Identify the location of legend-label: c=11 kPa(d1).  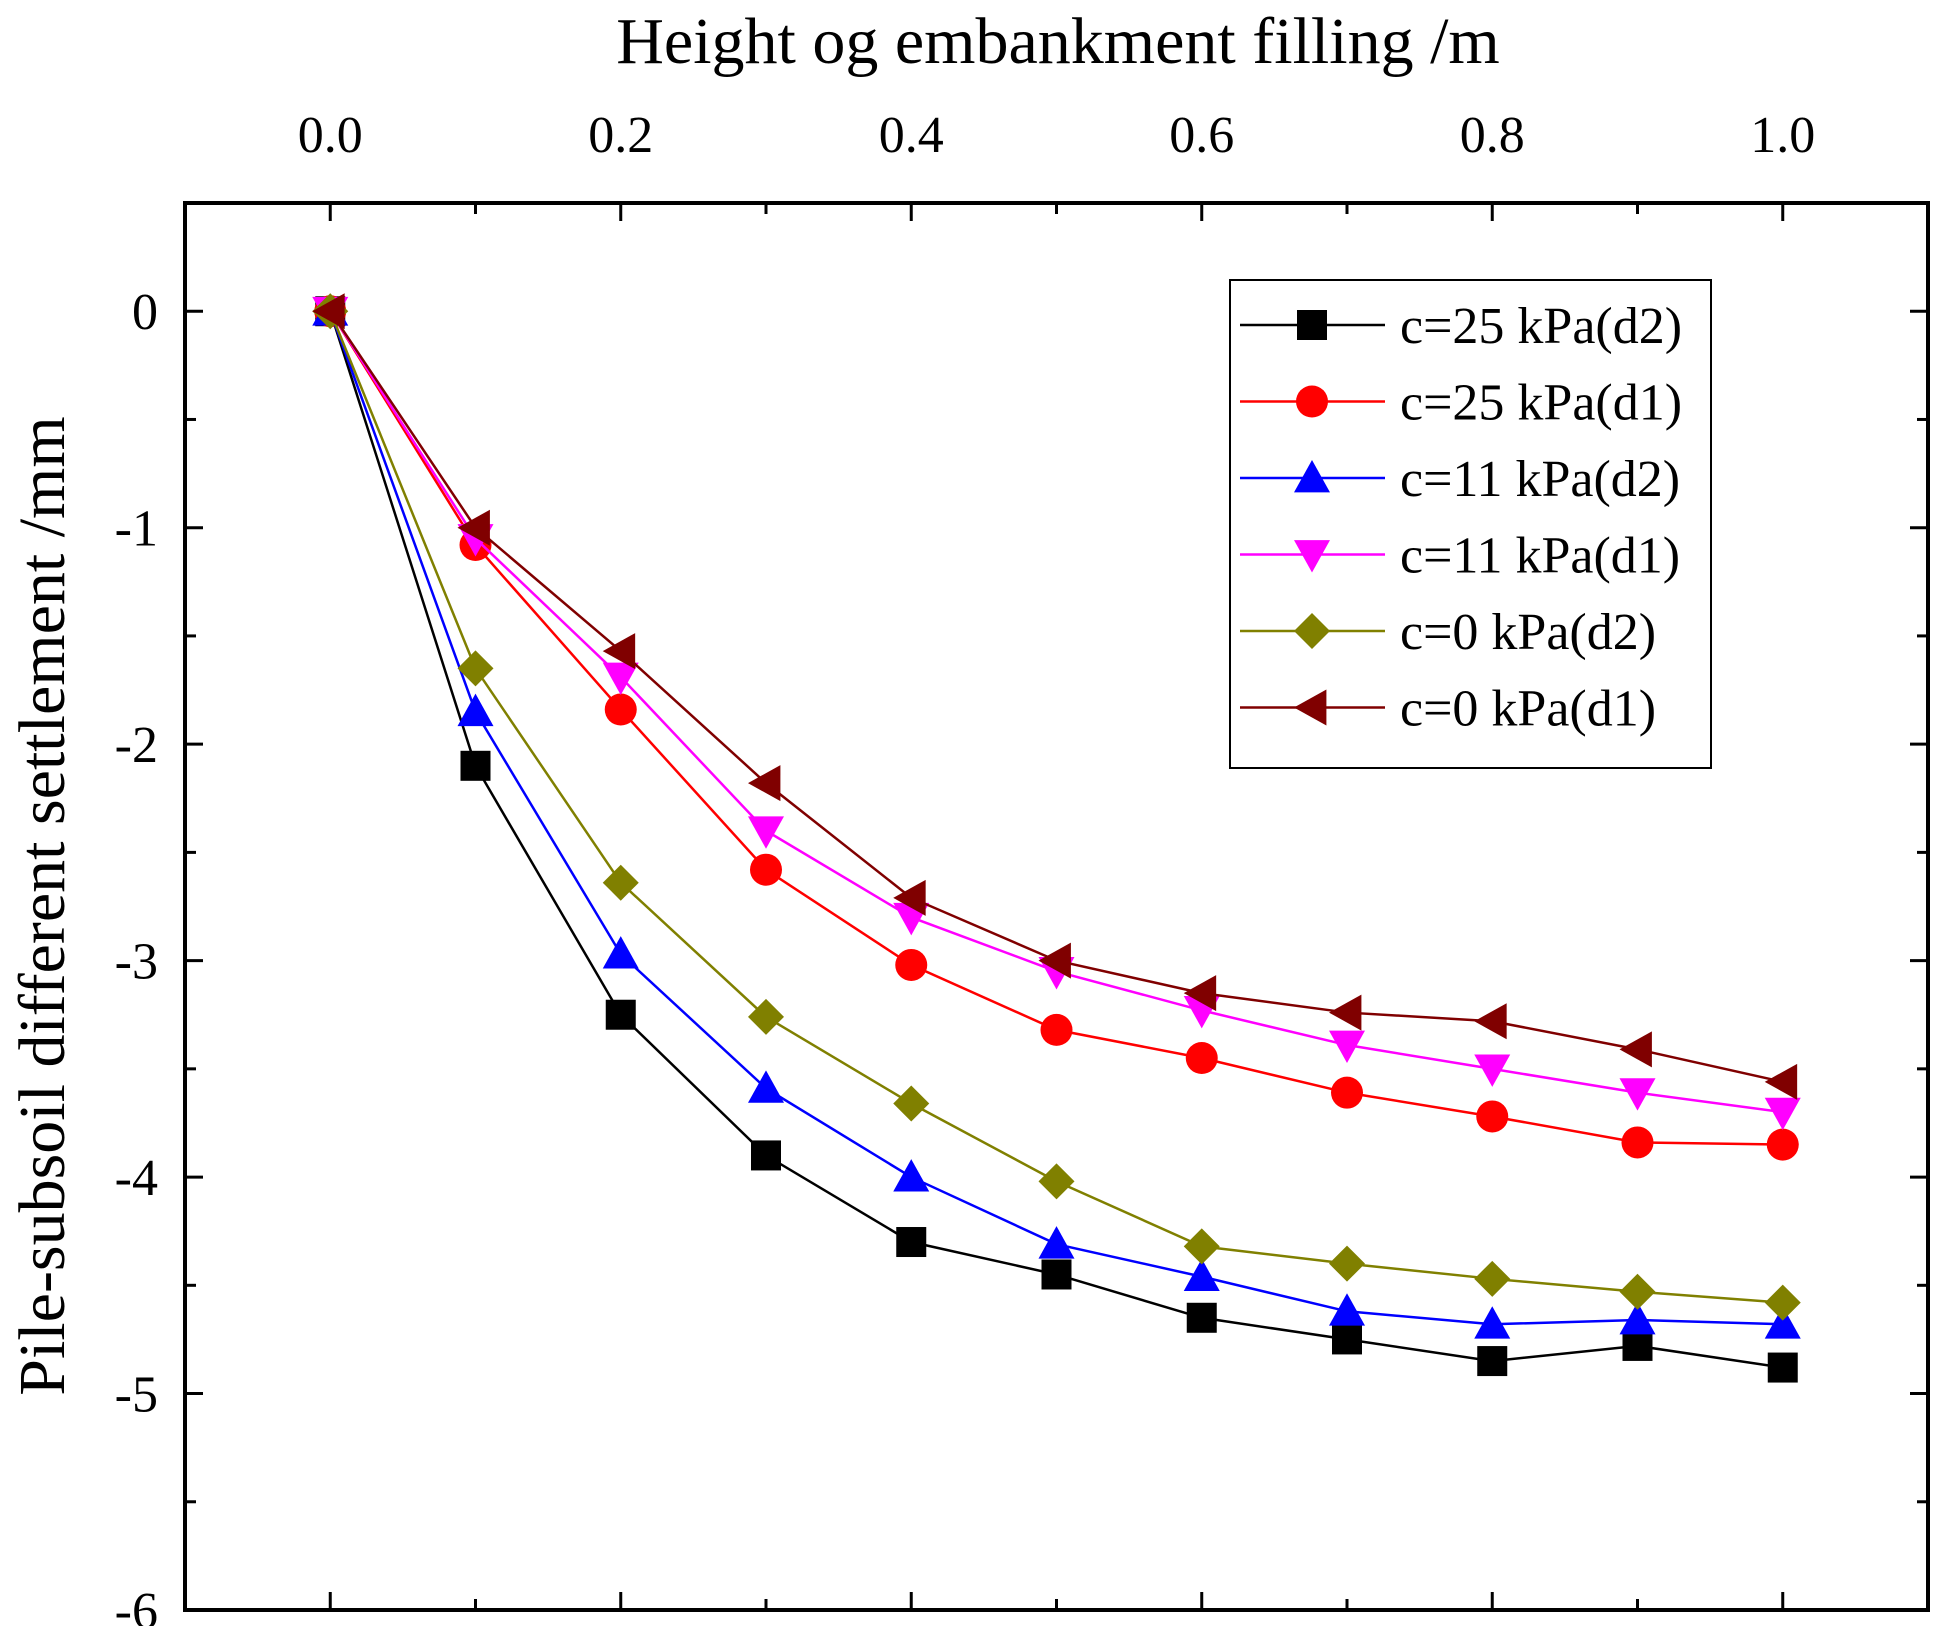
(1540, 556).